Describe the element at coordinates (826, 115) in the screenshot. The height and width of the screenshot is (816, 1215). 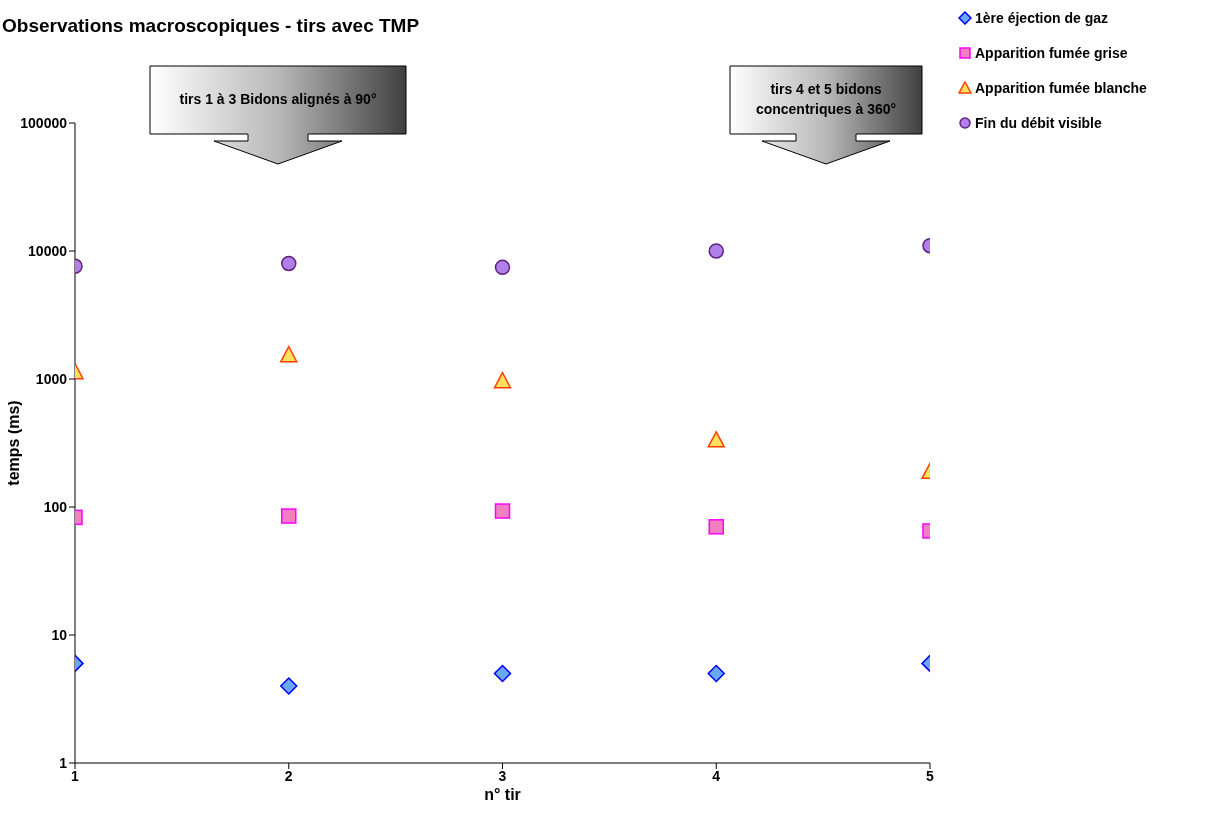
I see `callout-arrow: tirs 4 et 5 bidons concentriques à 360°` at that location.